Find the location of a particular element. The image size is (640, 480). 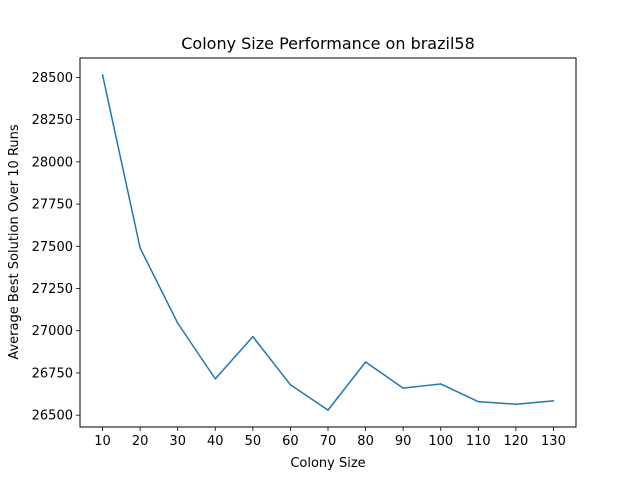

x-tick-label: 40 is located at coordinates (215, 441).